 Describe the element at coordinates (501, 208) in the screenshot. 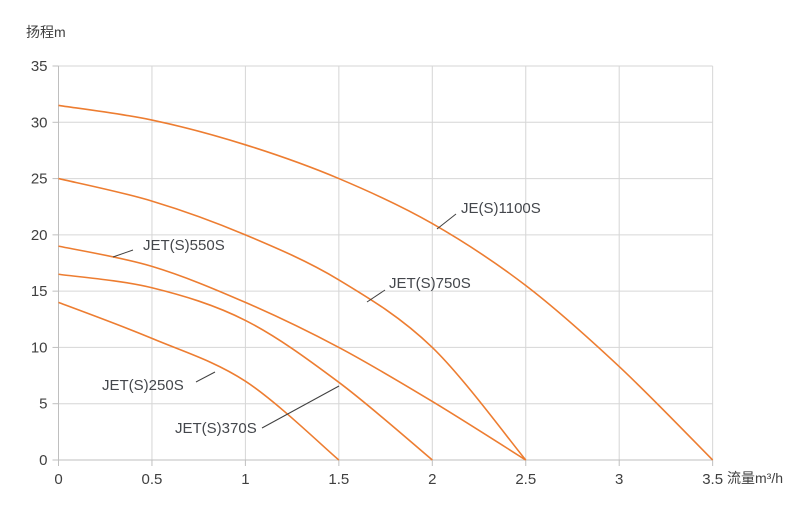

I see `curve-label: JE(S)1100S` at that location.